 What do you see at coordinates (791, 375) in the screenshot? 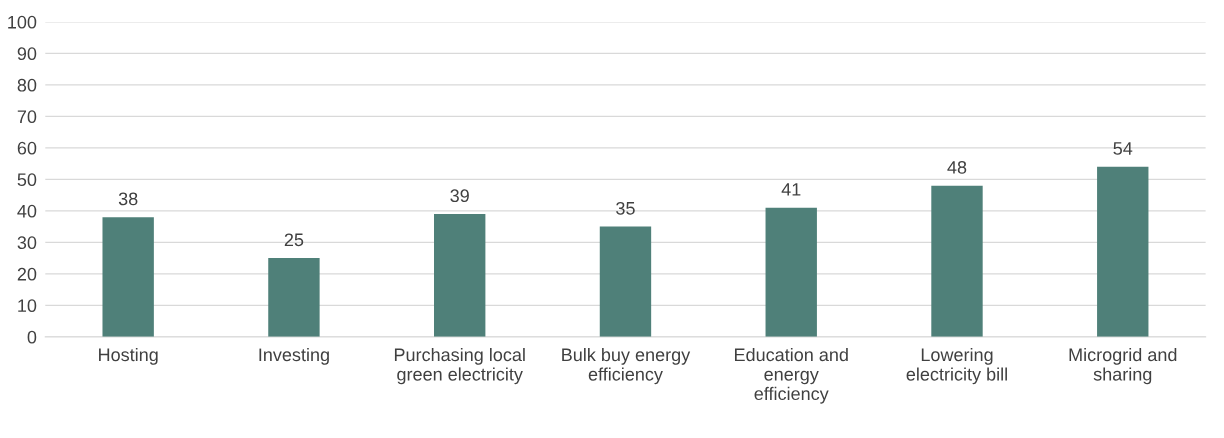
I see `x-tick-label: Education and energy efficiency` at bounding box center [791, 375].